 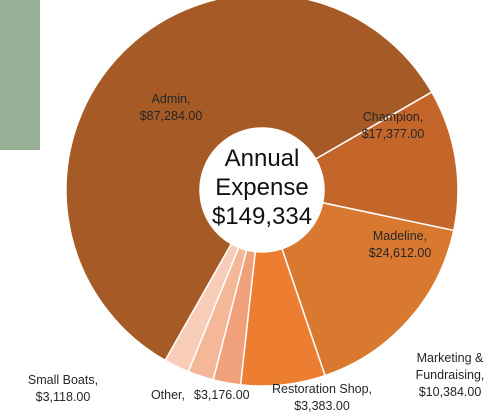 What do you see at coordinates (322, 406) in the screenshot?
I see `value-label: $3,383.00` at bounding box center [322, 406].